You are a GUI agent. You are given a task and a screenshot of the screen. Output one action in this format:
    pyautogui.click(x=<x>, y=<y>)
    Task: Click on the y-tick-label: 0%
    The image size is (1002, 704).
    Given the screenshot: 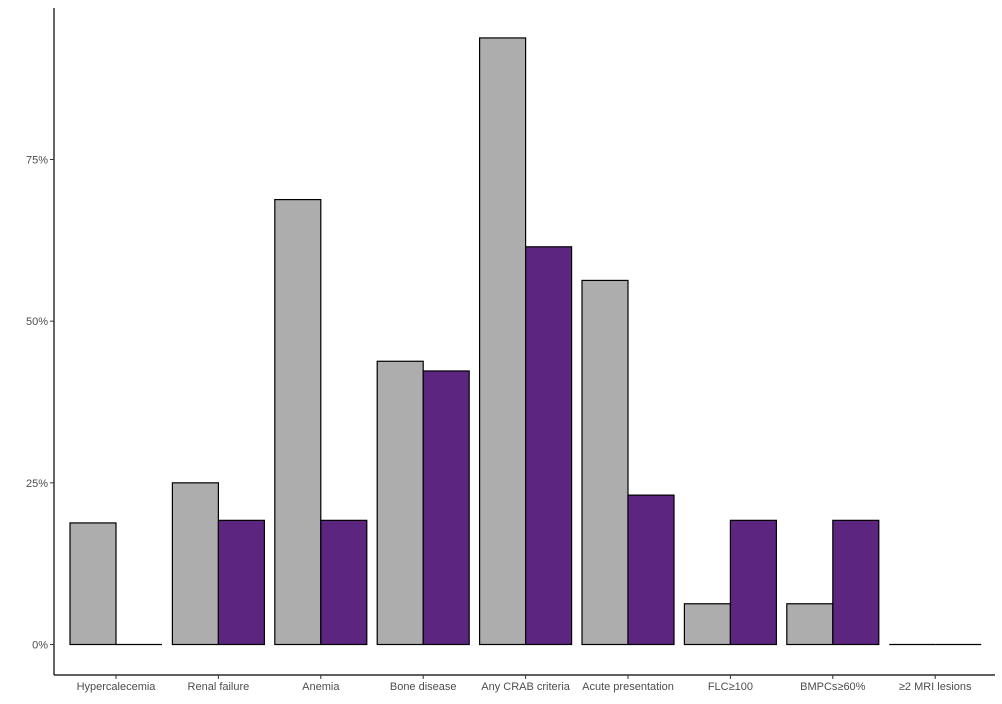 What is the action you would take?
    pyautogui.click(x=40, y=646)
    